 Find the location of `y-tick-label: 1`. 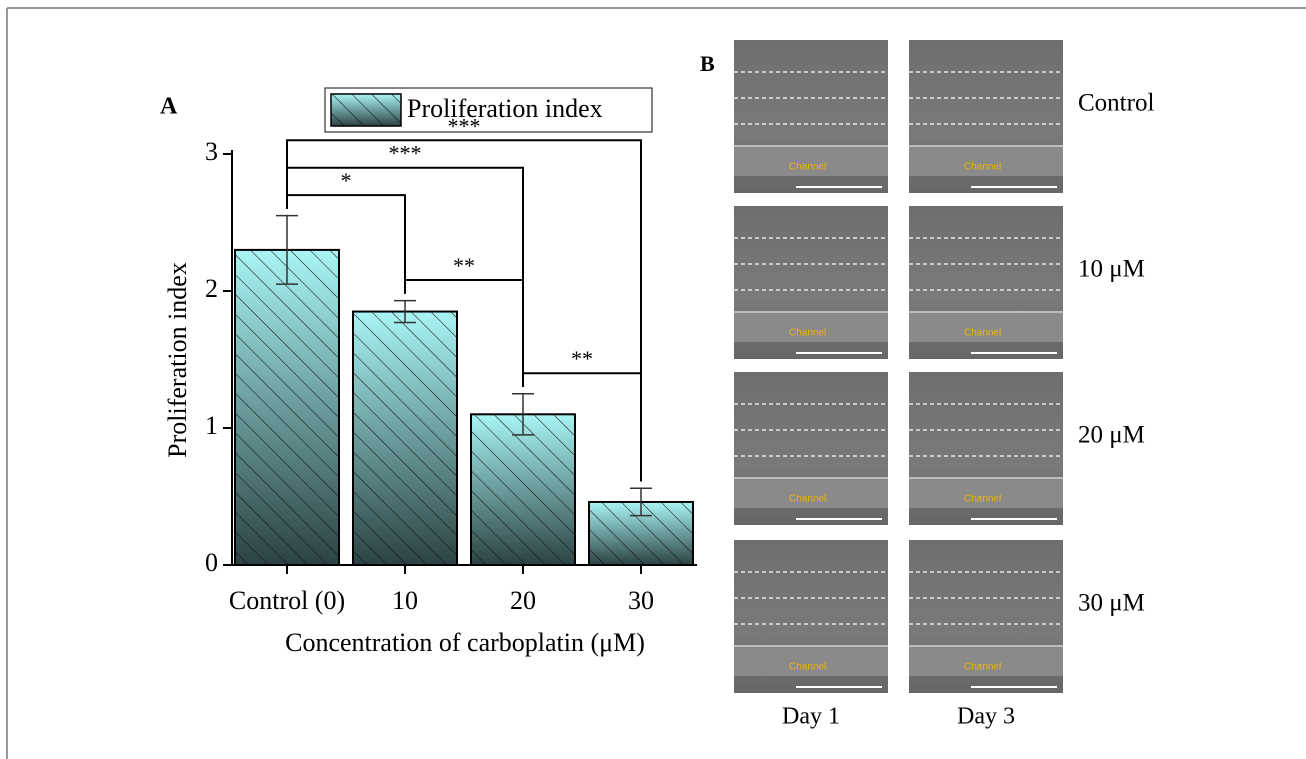

y-tick-label: 1 is located at coordinates (211, 425).